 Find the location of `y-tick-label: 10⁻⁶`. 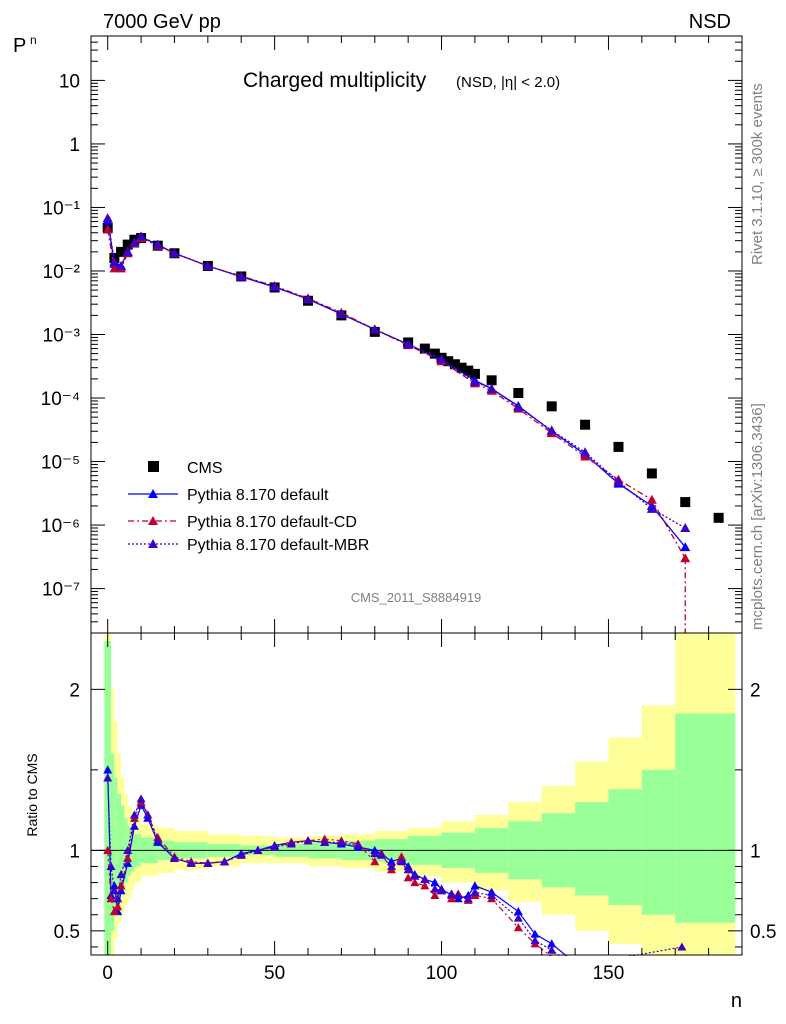

y-tick-label: 10⁻⁶ is located at coordinates (60, 526).